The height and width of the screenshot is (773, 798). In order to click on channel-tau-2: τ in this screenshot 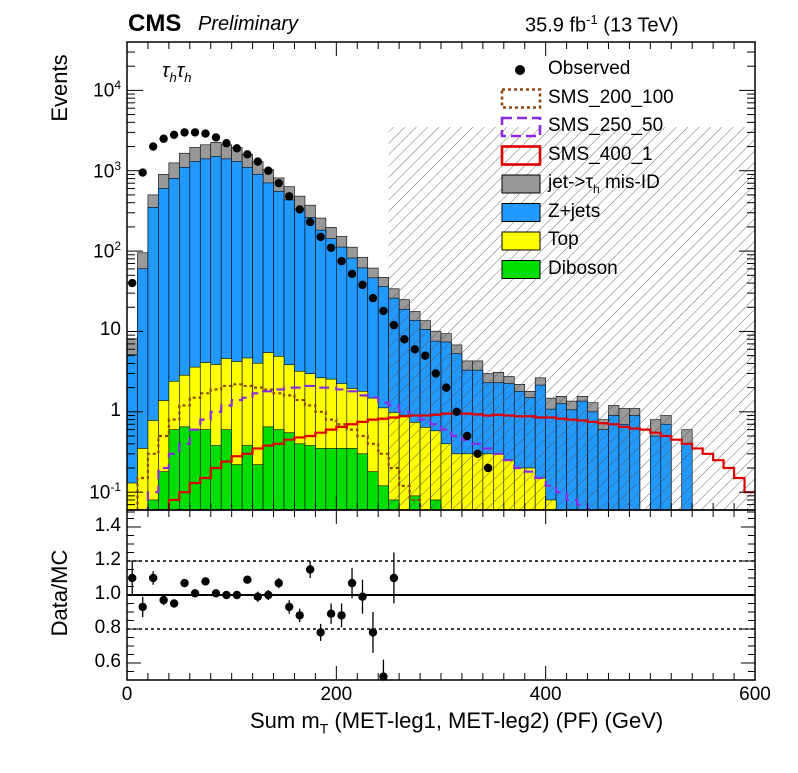, I will do `click(180, 71)`.